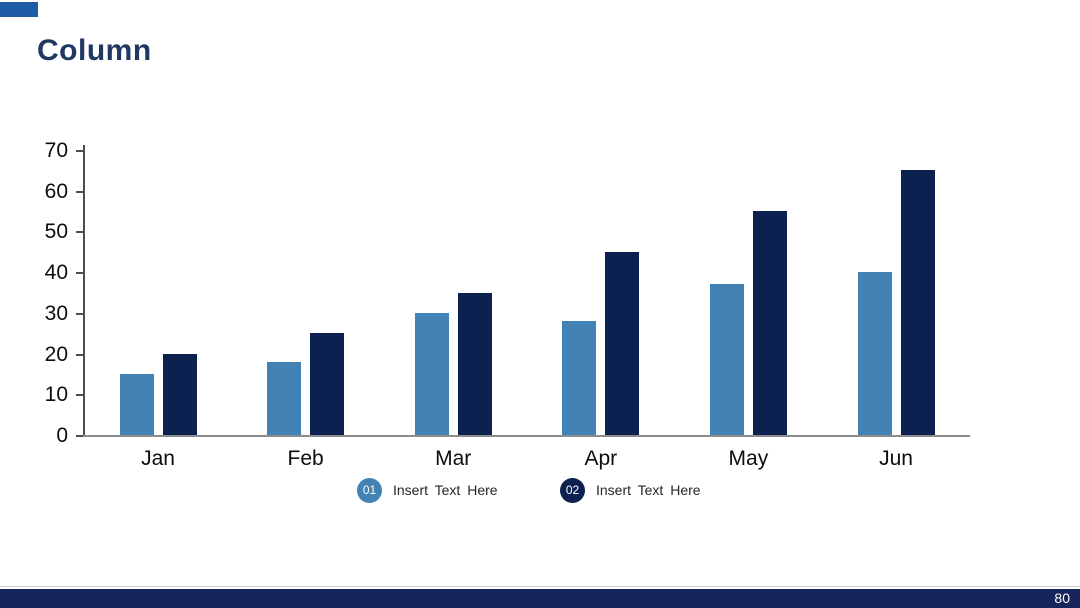 The height and width of the screenshot is (608, 1080). Describe the element at coordinates (305, 458) in the screenshot. I see `x-axis-label: Feb` at that location.